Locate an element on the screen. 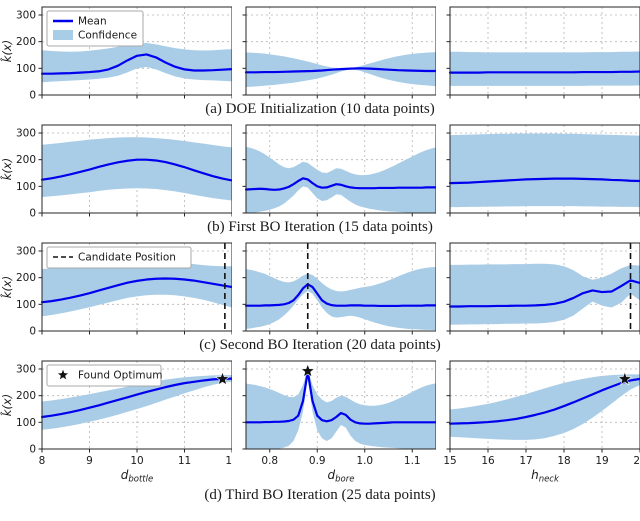  legend-label: Confidence is located at coordinates (107, 36).